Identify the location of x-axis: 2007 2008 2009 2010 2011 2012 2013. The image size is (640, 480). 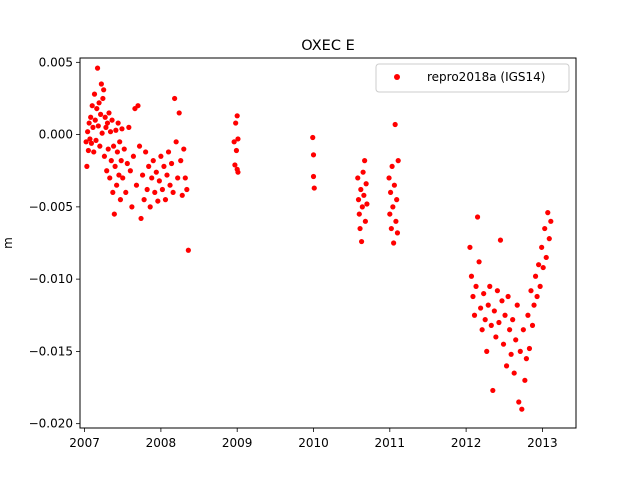
(313, 439).